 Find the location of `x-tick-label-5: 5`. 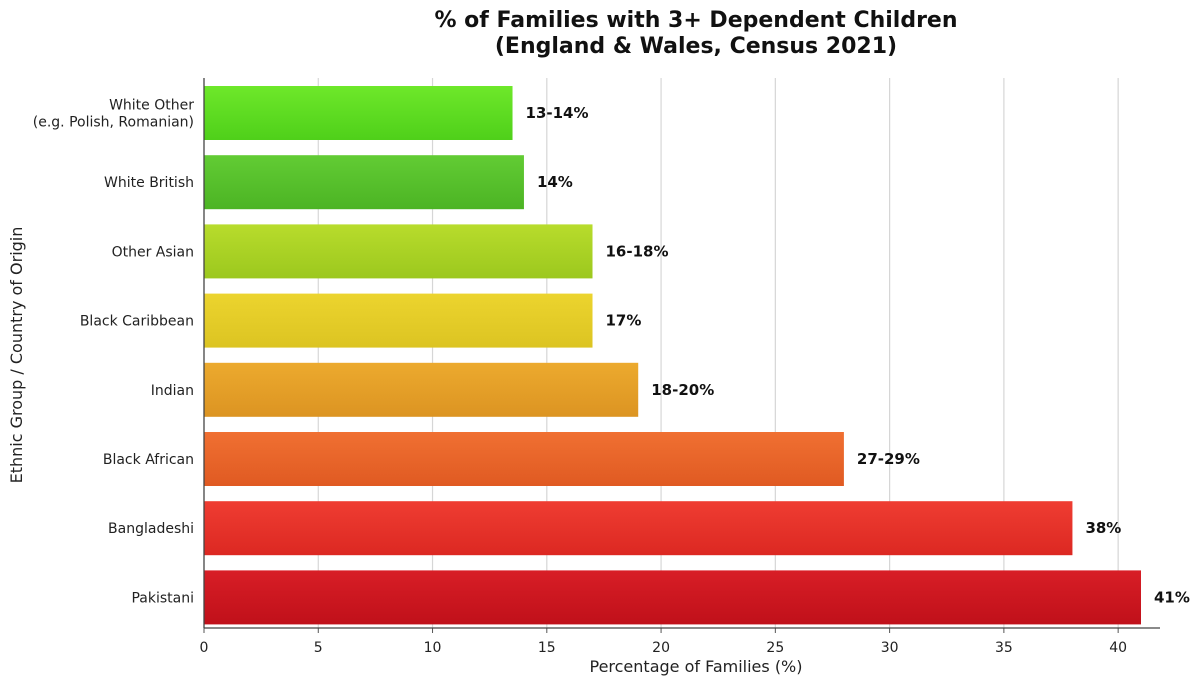

x-tick-label-5: 5 is located at coordinates (318, 648).